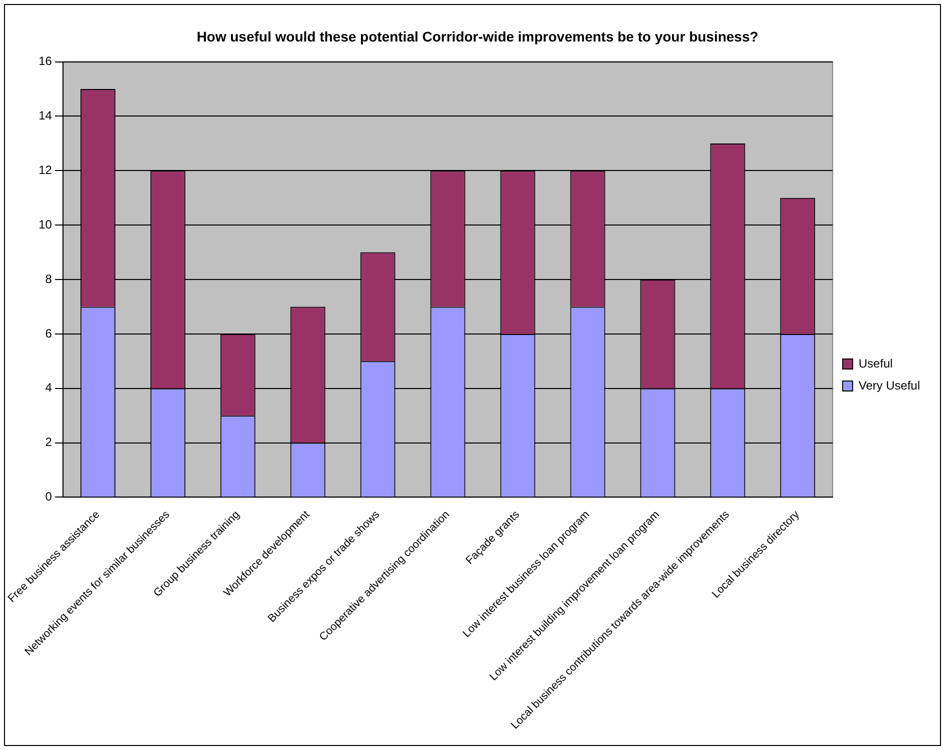  I want to click on y-tick-label: 0, so click(48, 497).